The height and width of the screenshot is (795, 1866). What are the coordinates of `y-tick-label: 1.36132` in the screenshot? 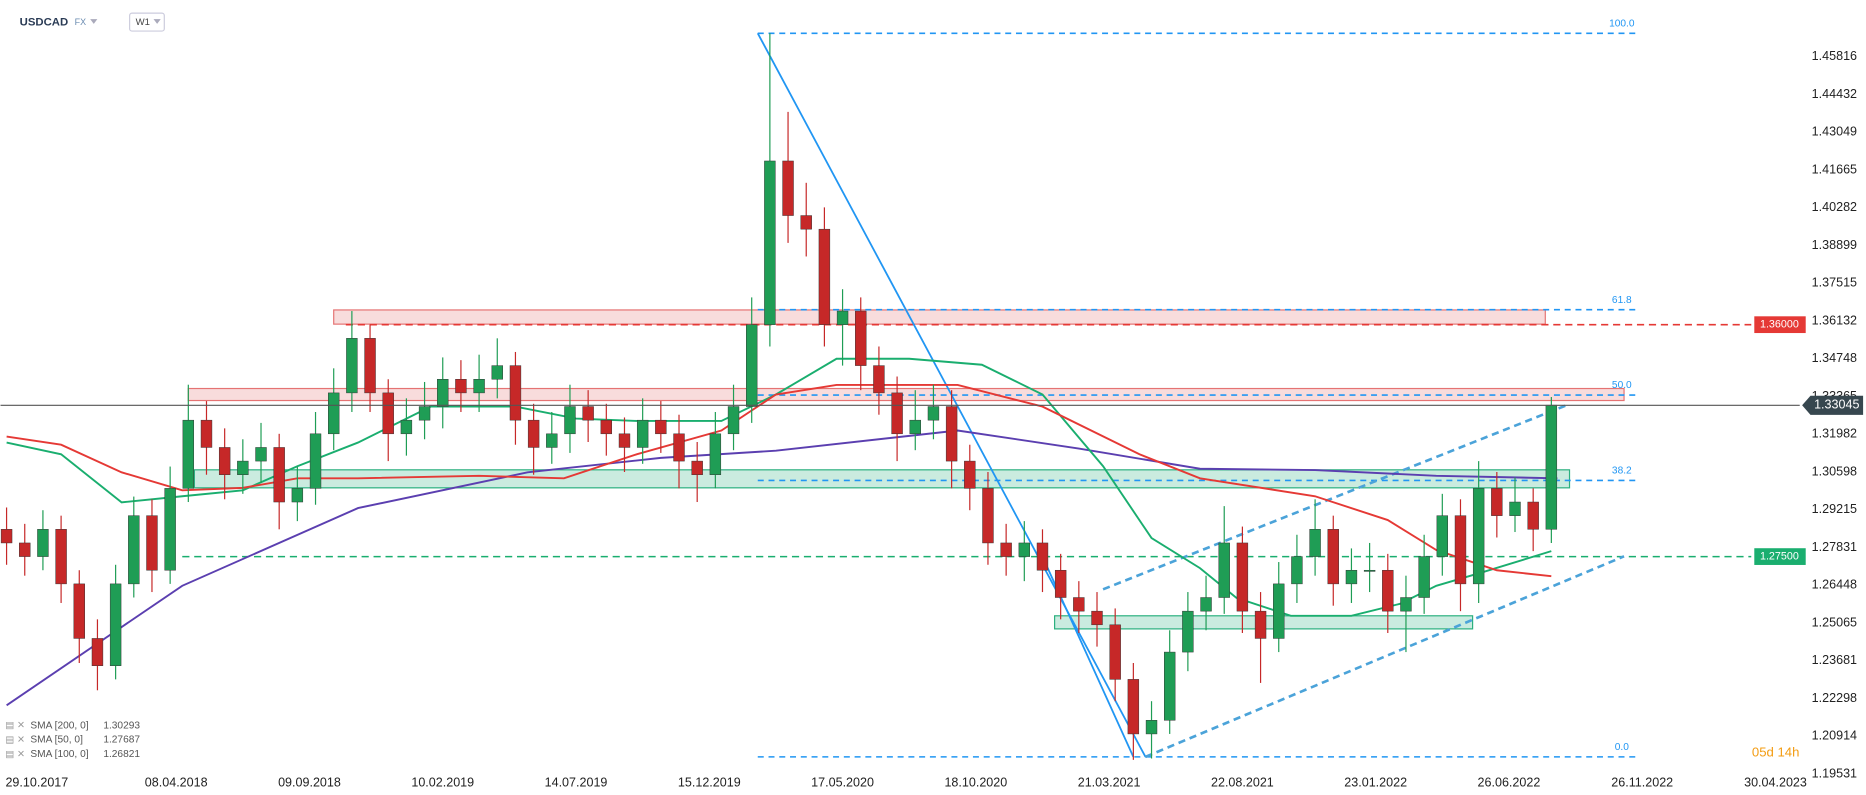 It's located at (1834, 320).